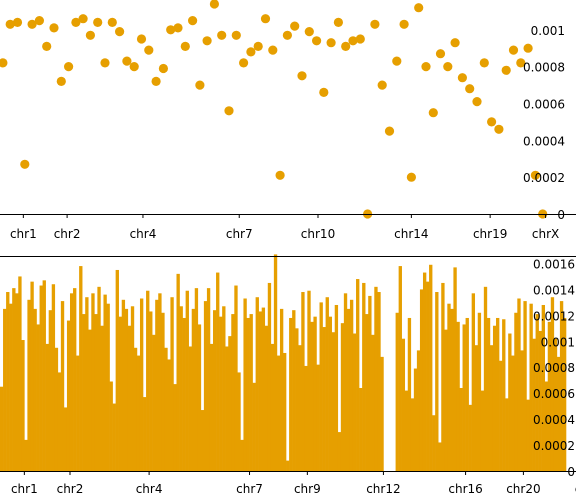  I want to click on x-tick-label: chr14, so click(411, 234).